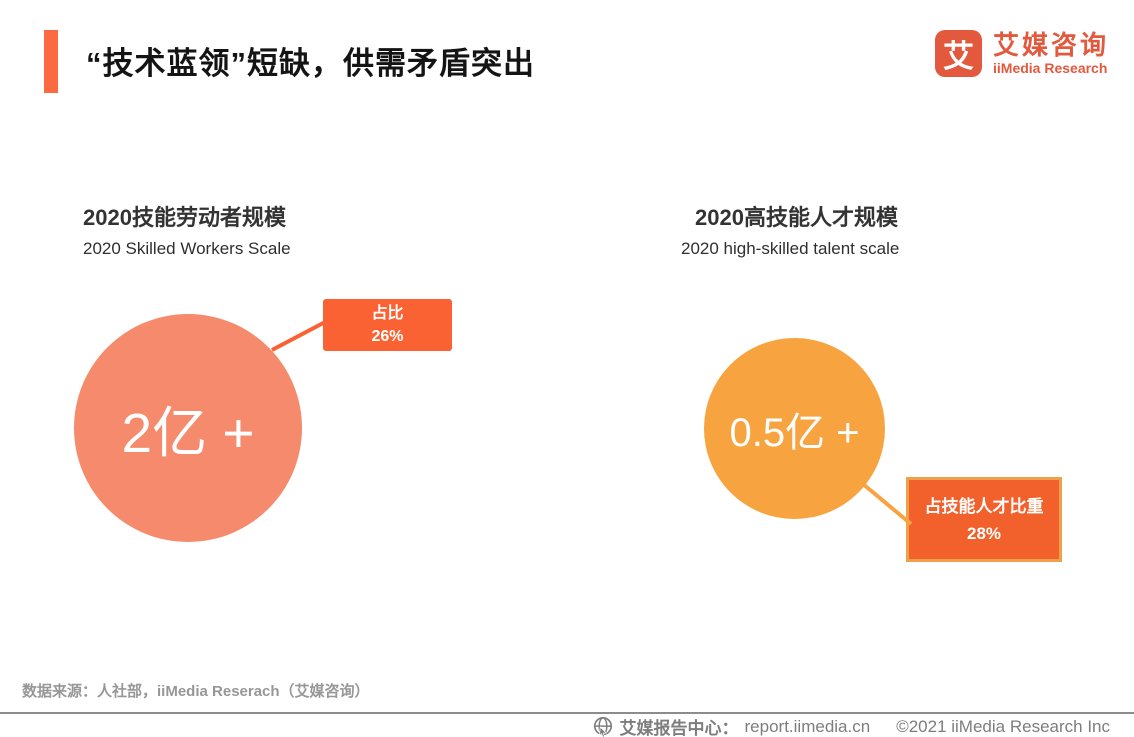  What do you see at coordinates (196, 691) in the screenshot?
I see `data-source-note: 数据来源：人社部，iiMedia Reserach（艾媒咨询）` at bounding box center [196, 691].